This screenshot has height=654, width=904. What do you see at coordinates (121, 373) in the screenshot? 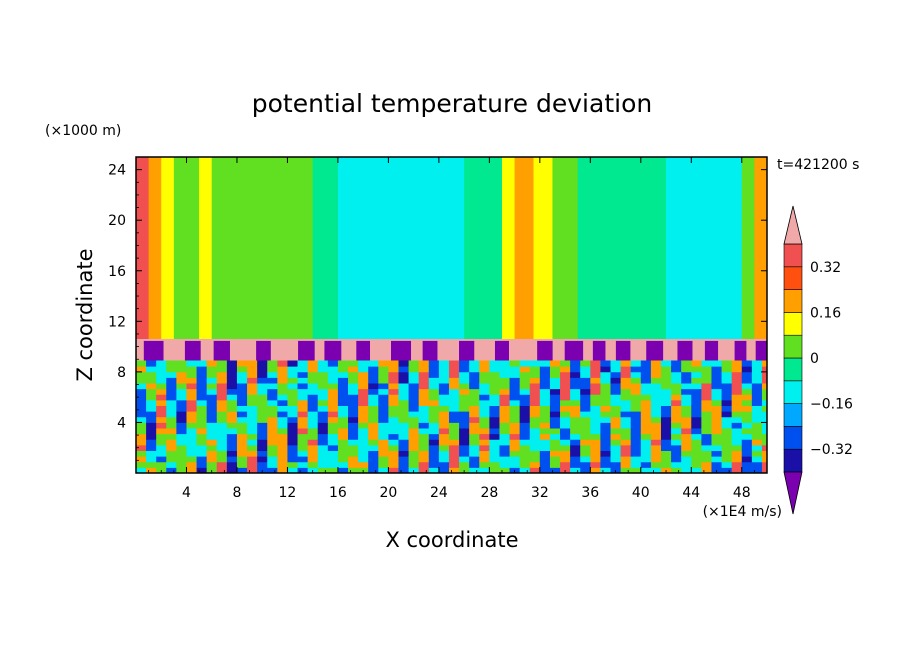
I see `y-tick-label: 8` at bounding box center [121, 373].